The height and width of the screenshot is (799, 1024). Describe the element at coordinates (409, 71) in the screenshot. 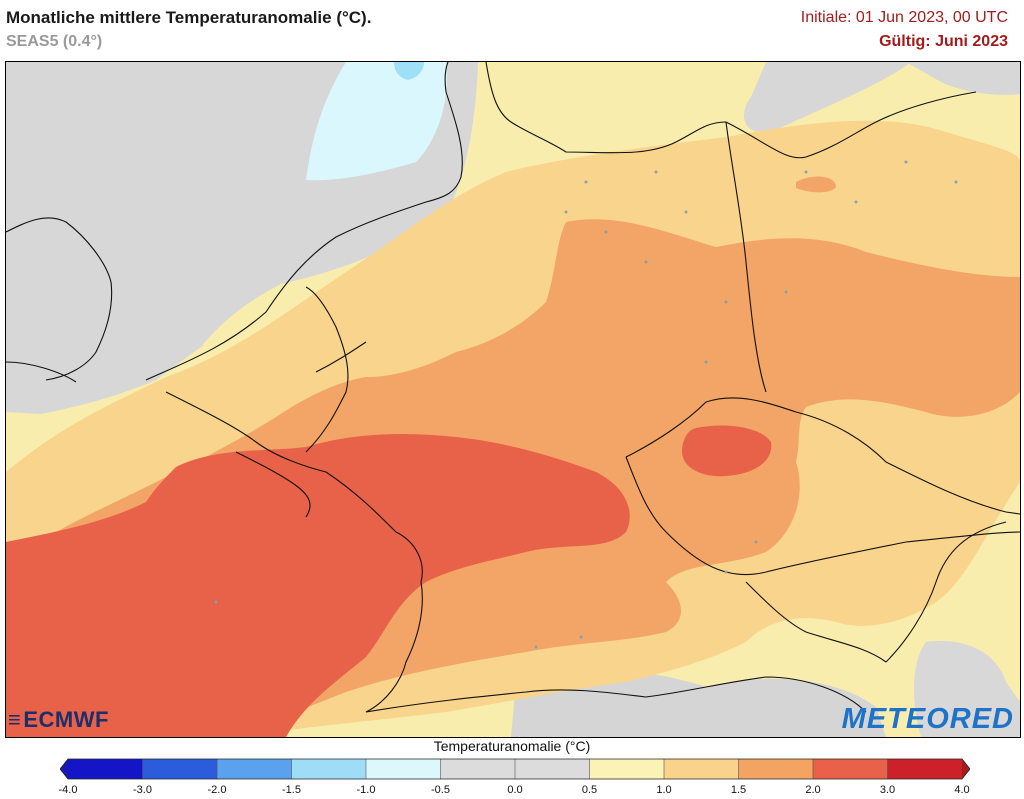

I see `anomaly-zone-neg-1.5-neg-1.0` at that location.